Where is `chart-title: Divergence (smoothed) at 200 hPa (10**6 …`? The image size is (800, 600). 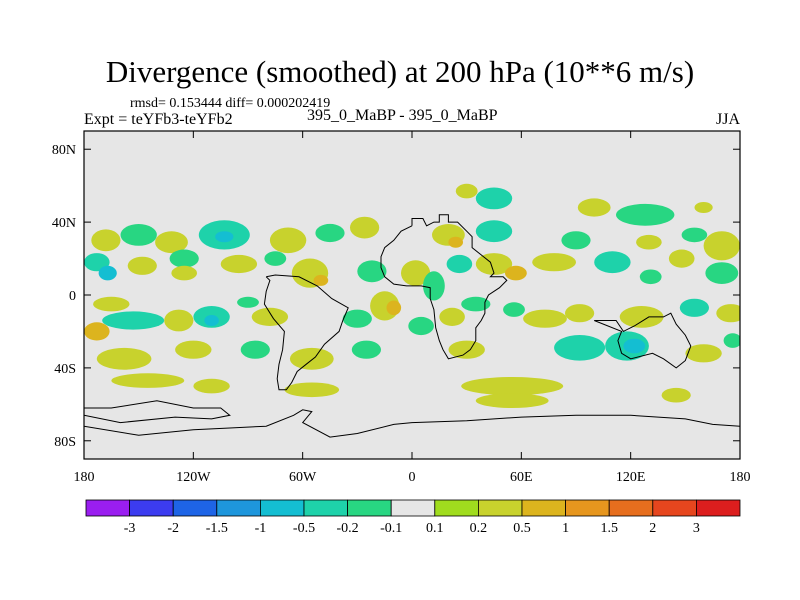 chart-title: Divergence (smoothed) at 200 hPa (10**6 … is located at coordinates (400, 71).